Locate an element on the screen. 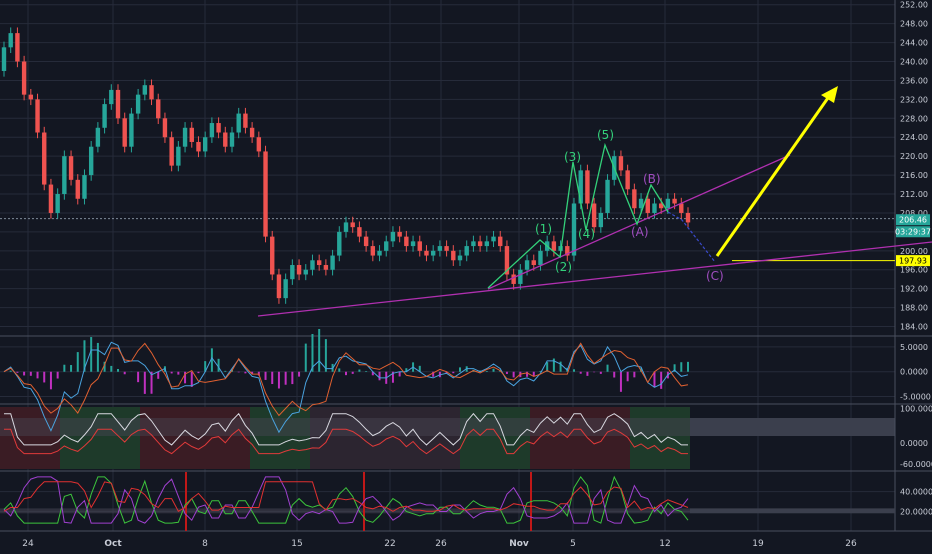 Image resolution: width=932 pixels, height=554 pixels. price-tick-label: 252.00 is located at coordinates (914, 5).